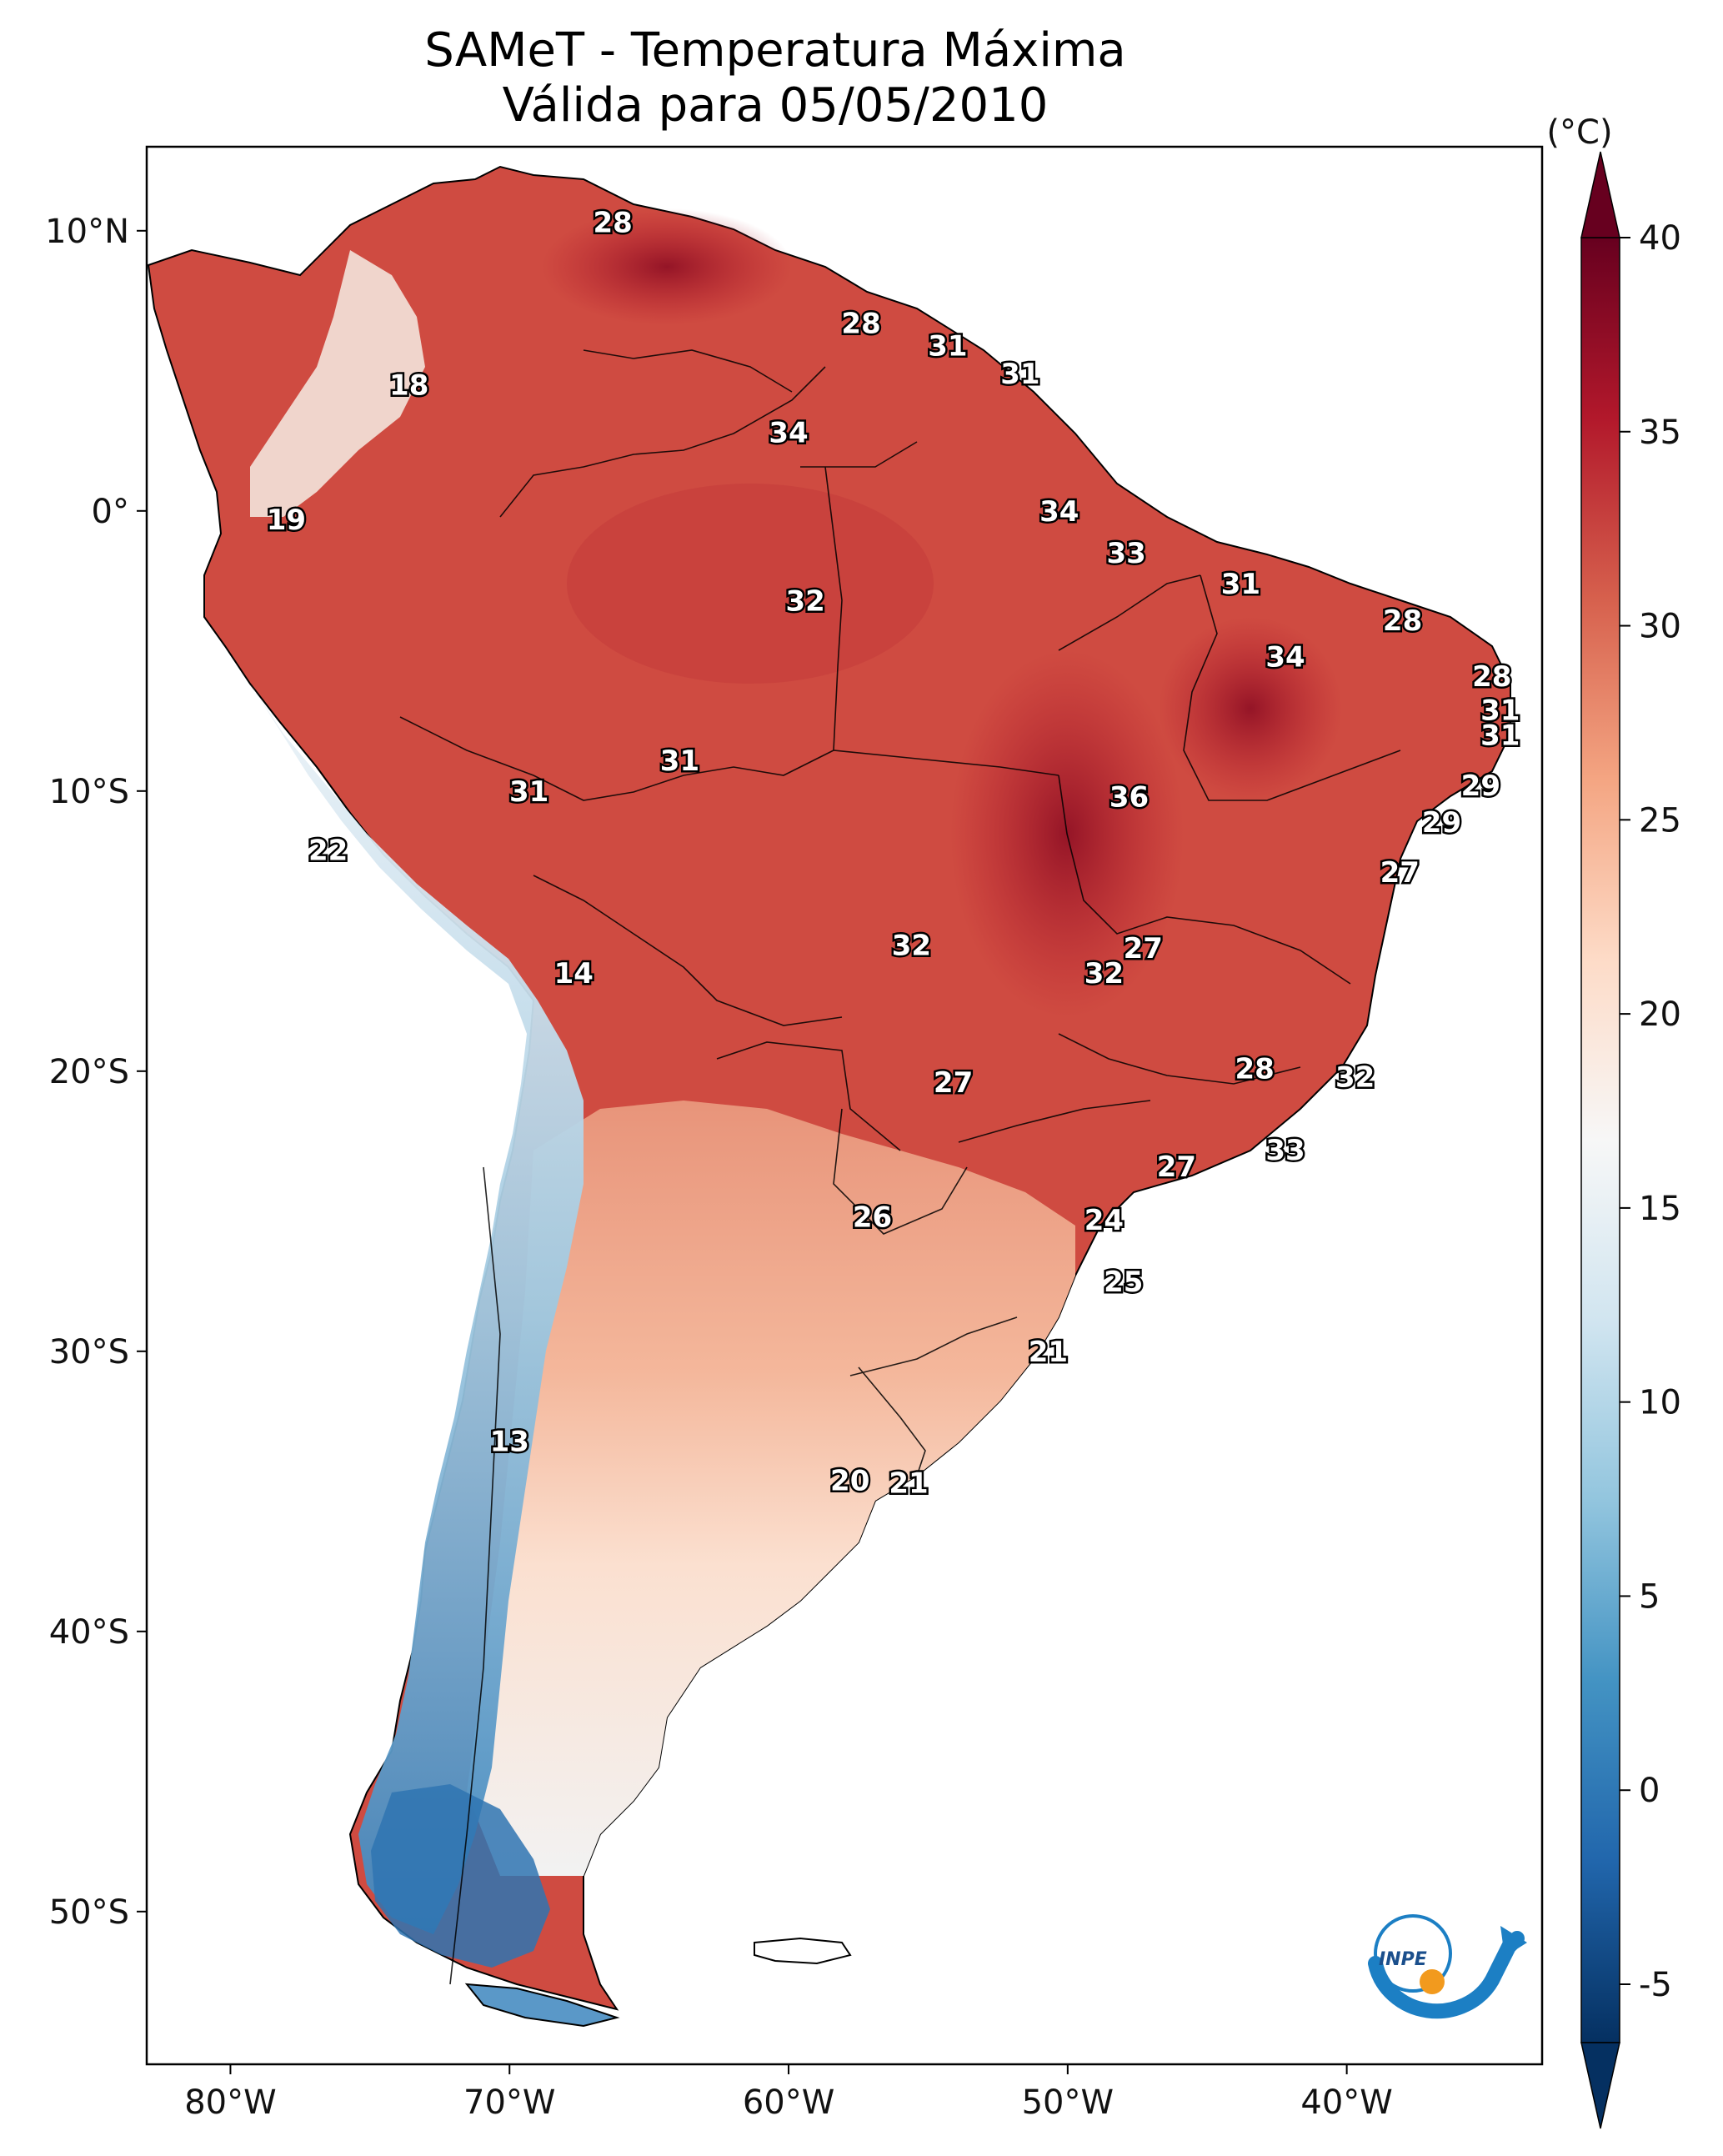  I want to click on lon-tick-label: 60°W, so click(789, 2102).